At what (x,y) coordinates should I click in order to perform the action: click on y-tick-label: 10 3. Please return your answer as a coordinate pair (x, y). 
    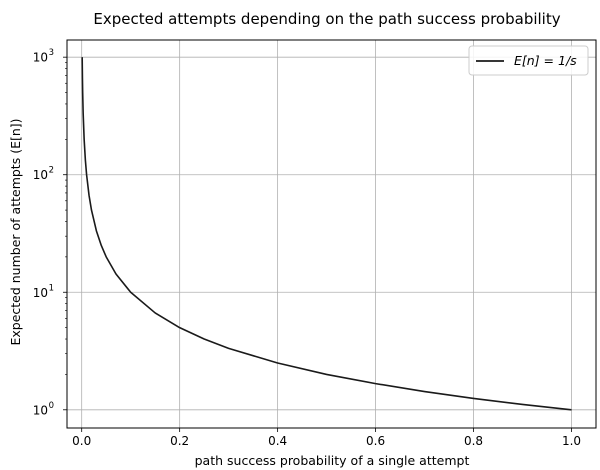
    Looking at the image, I should click on (43, 56).